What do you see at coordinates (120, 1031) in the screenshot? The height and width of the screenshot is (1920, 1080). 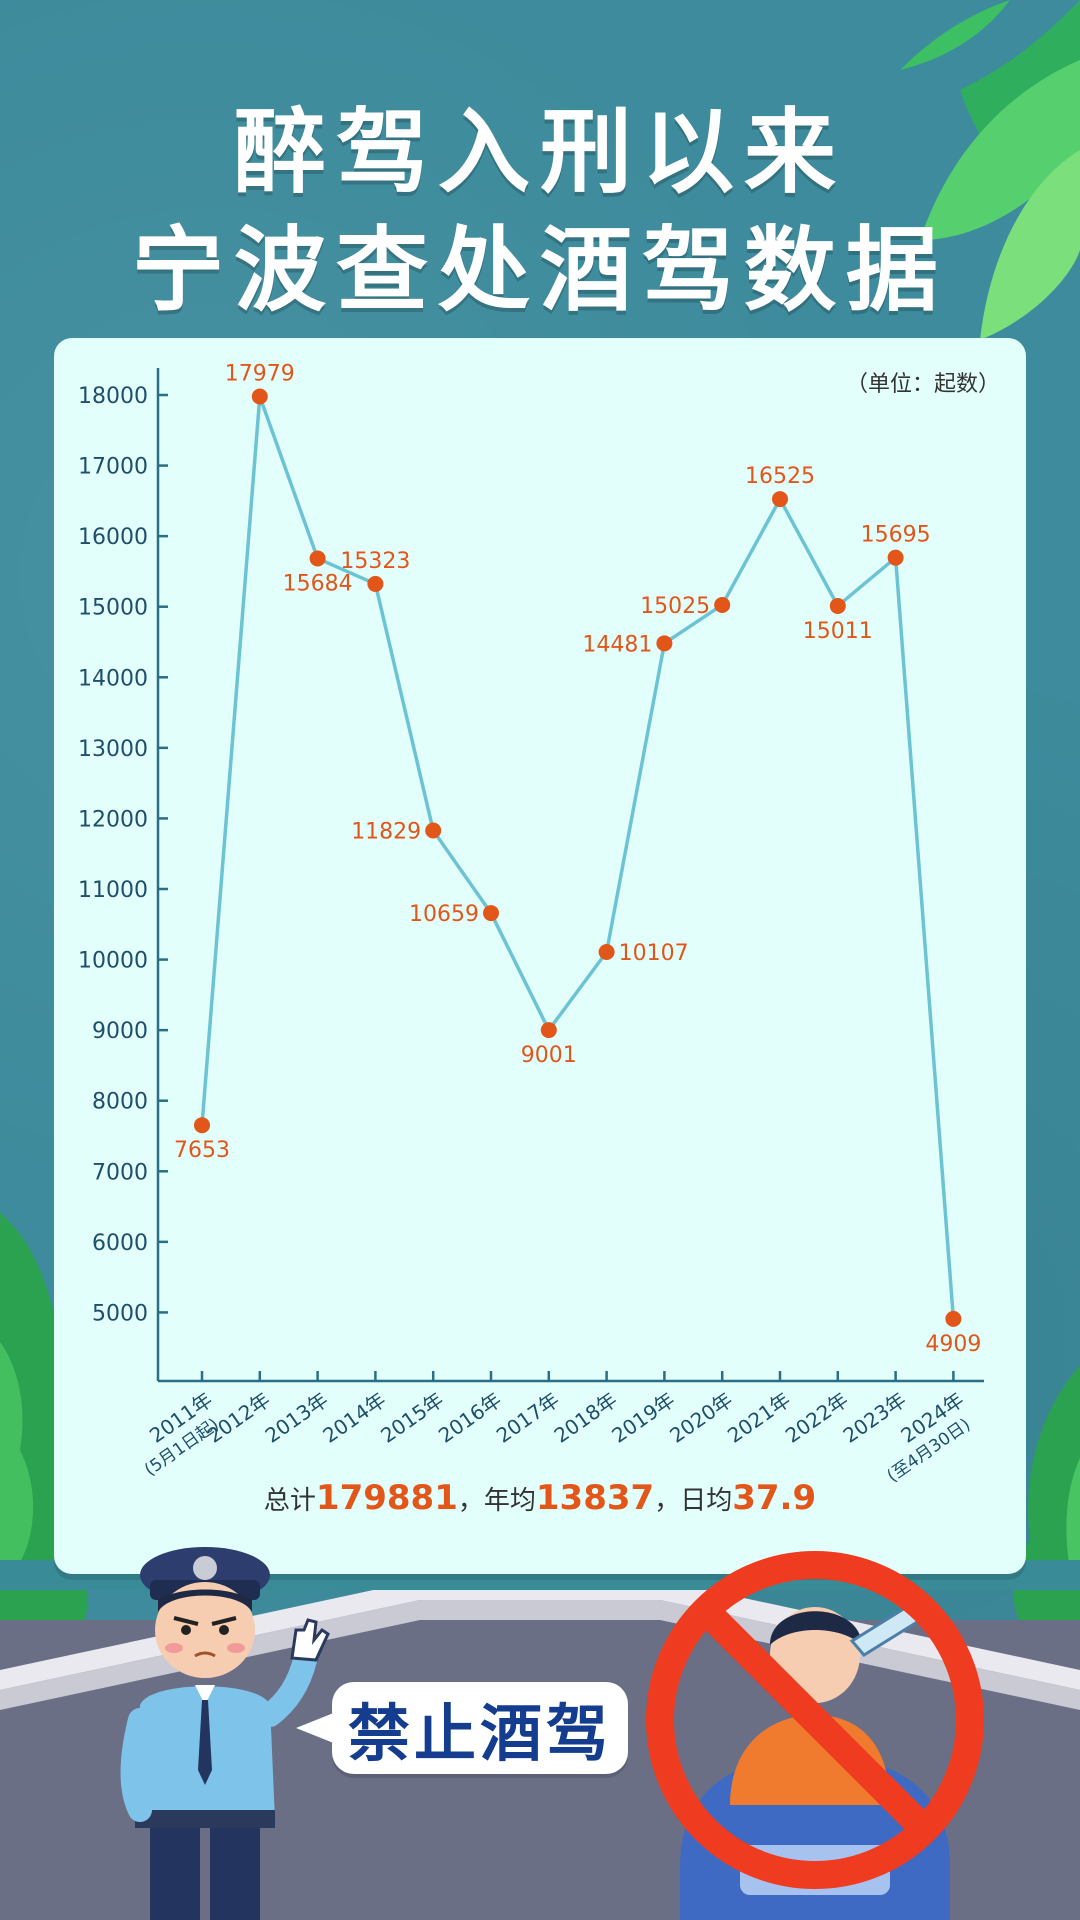 I see `y-tick-label: 9000` at bounding box center [120, 1031].